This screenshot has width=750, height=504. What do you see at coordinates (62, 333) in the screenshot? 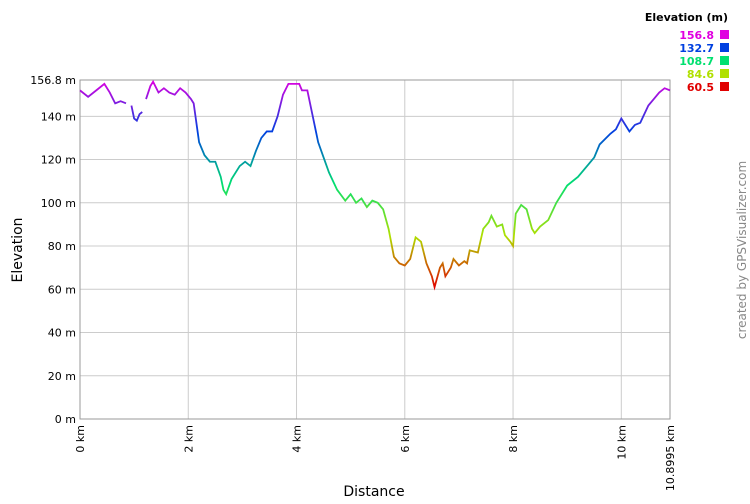
I see `y-tick-label: 40 m` at bounding box center [62, 333].